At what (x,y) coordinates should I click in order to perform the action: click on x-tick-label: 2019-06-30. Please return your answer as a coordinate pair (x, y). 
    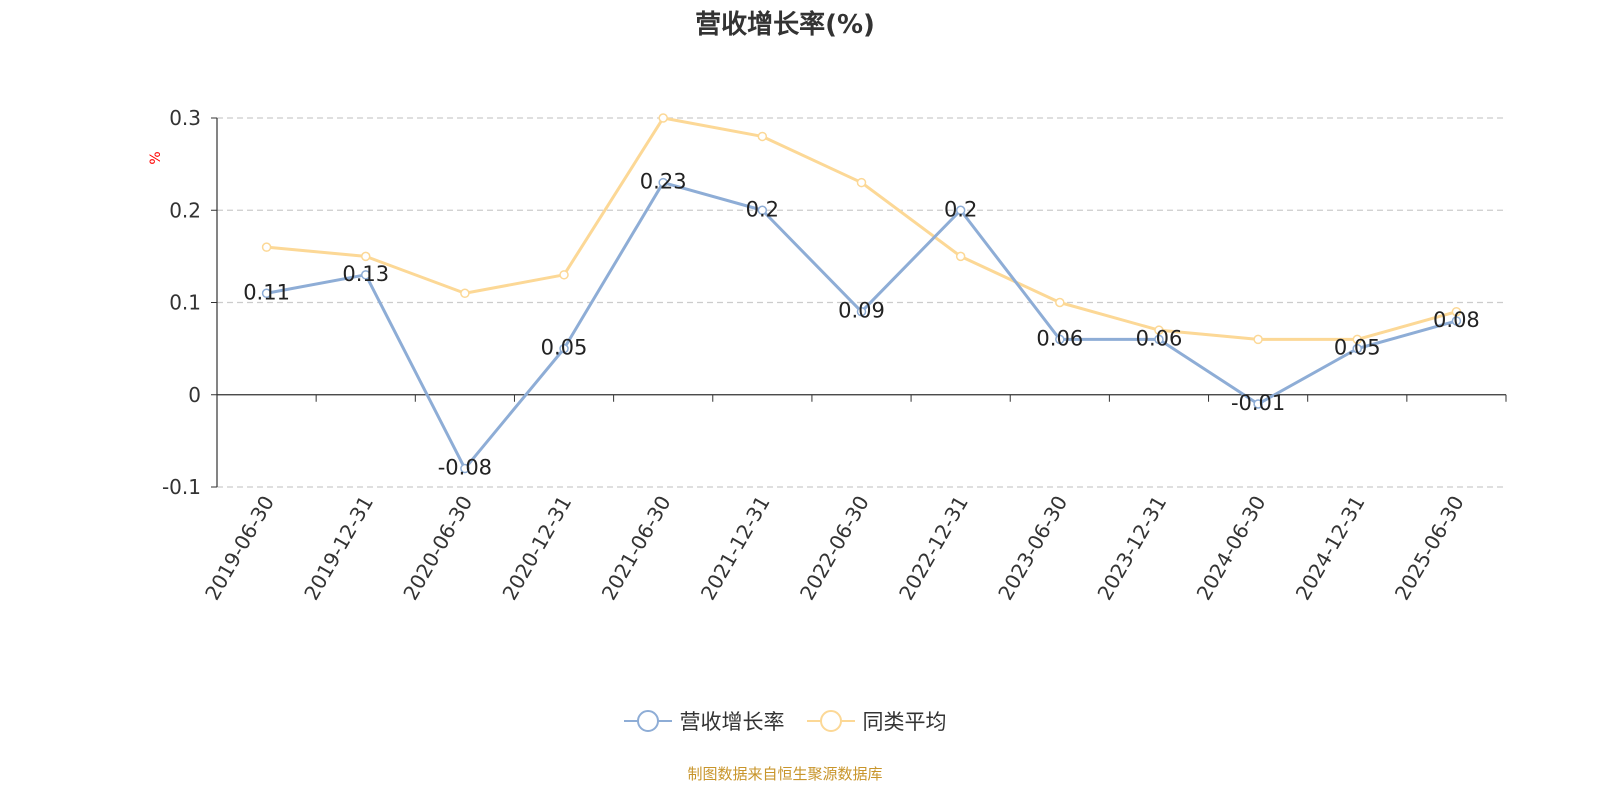
    Looking at the image, I should click on (239, 548).